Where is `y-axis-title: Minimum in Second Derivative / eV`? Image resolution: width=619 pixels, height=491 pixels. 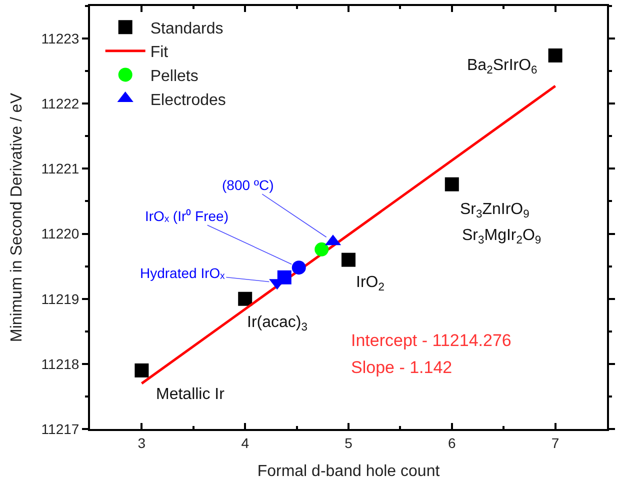 y-axis-title: Minimum in Second Derivative / eV is located at coordinates (17, 217).